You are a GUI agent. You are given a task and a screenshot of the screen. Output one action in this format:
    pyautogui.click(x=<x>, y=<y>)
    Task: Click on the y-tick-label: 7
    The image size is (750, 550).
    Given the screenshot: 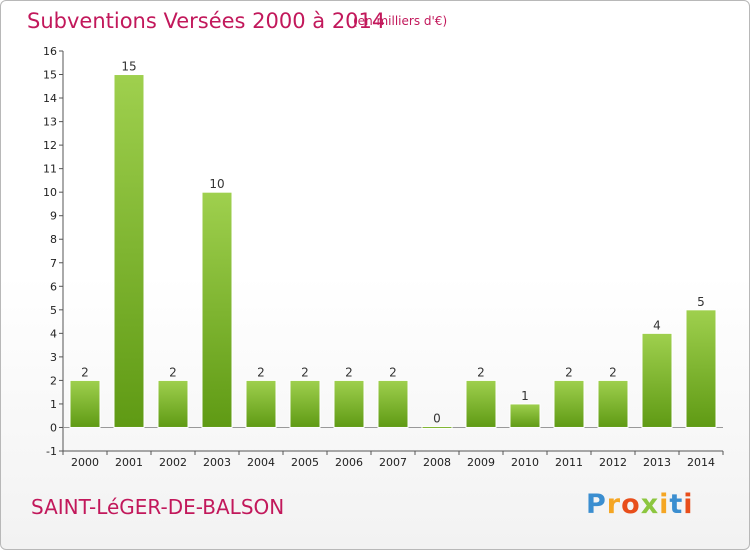 What is the action you would take?
    pyautogui.click(x=53, y=263)
    